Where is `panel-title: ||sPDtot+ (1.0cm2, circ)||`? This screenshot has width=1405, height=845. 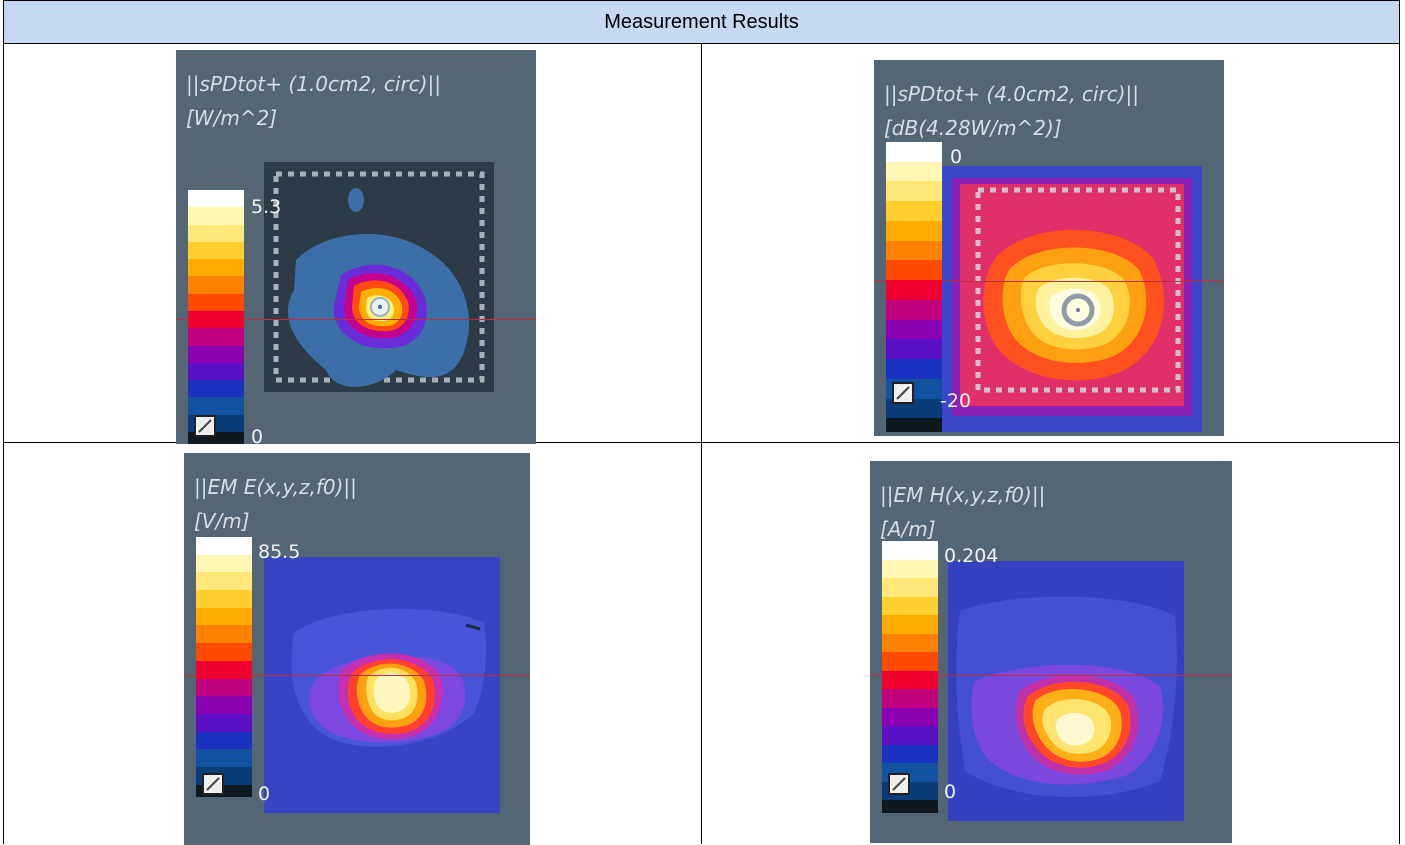
panel-title: ||sPDtot+ (1.0cm2, circ)|| is located at coordinates (313, 84).